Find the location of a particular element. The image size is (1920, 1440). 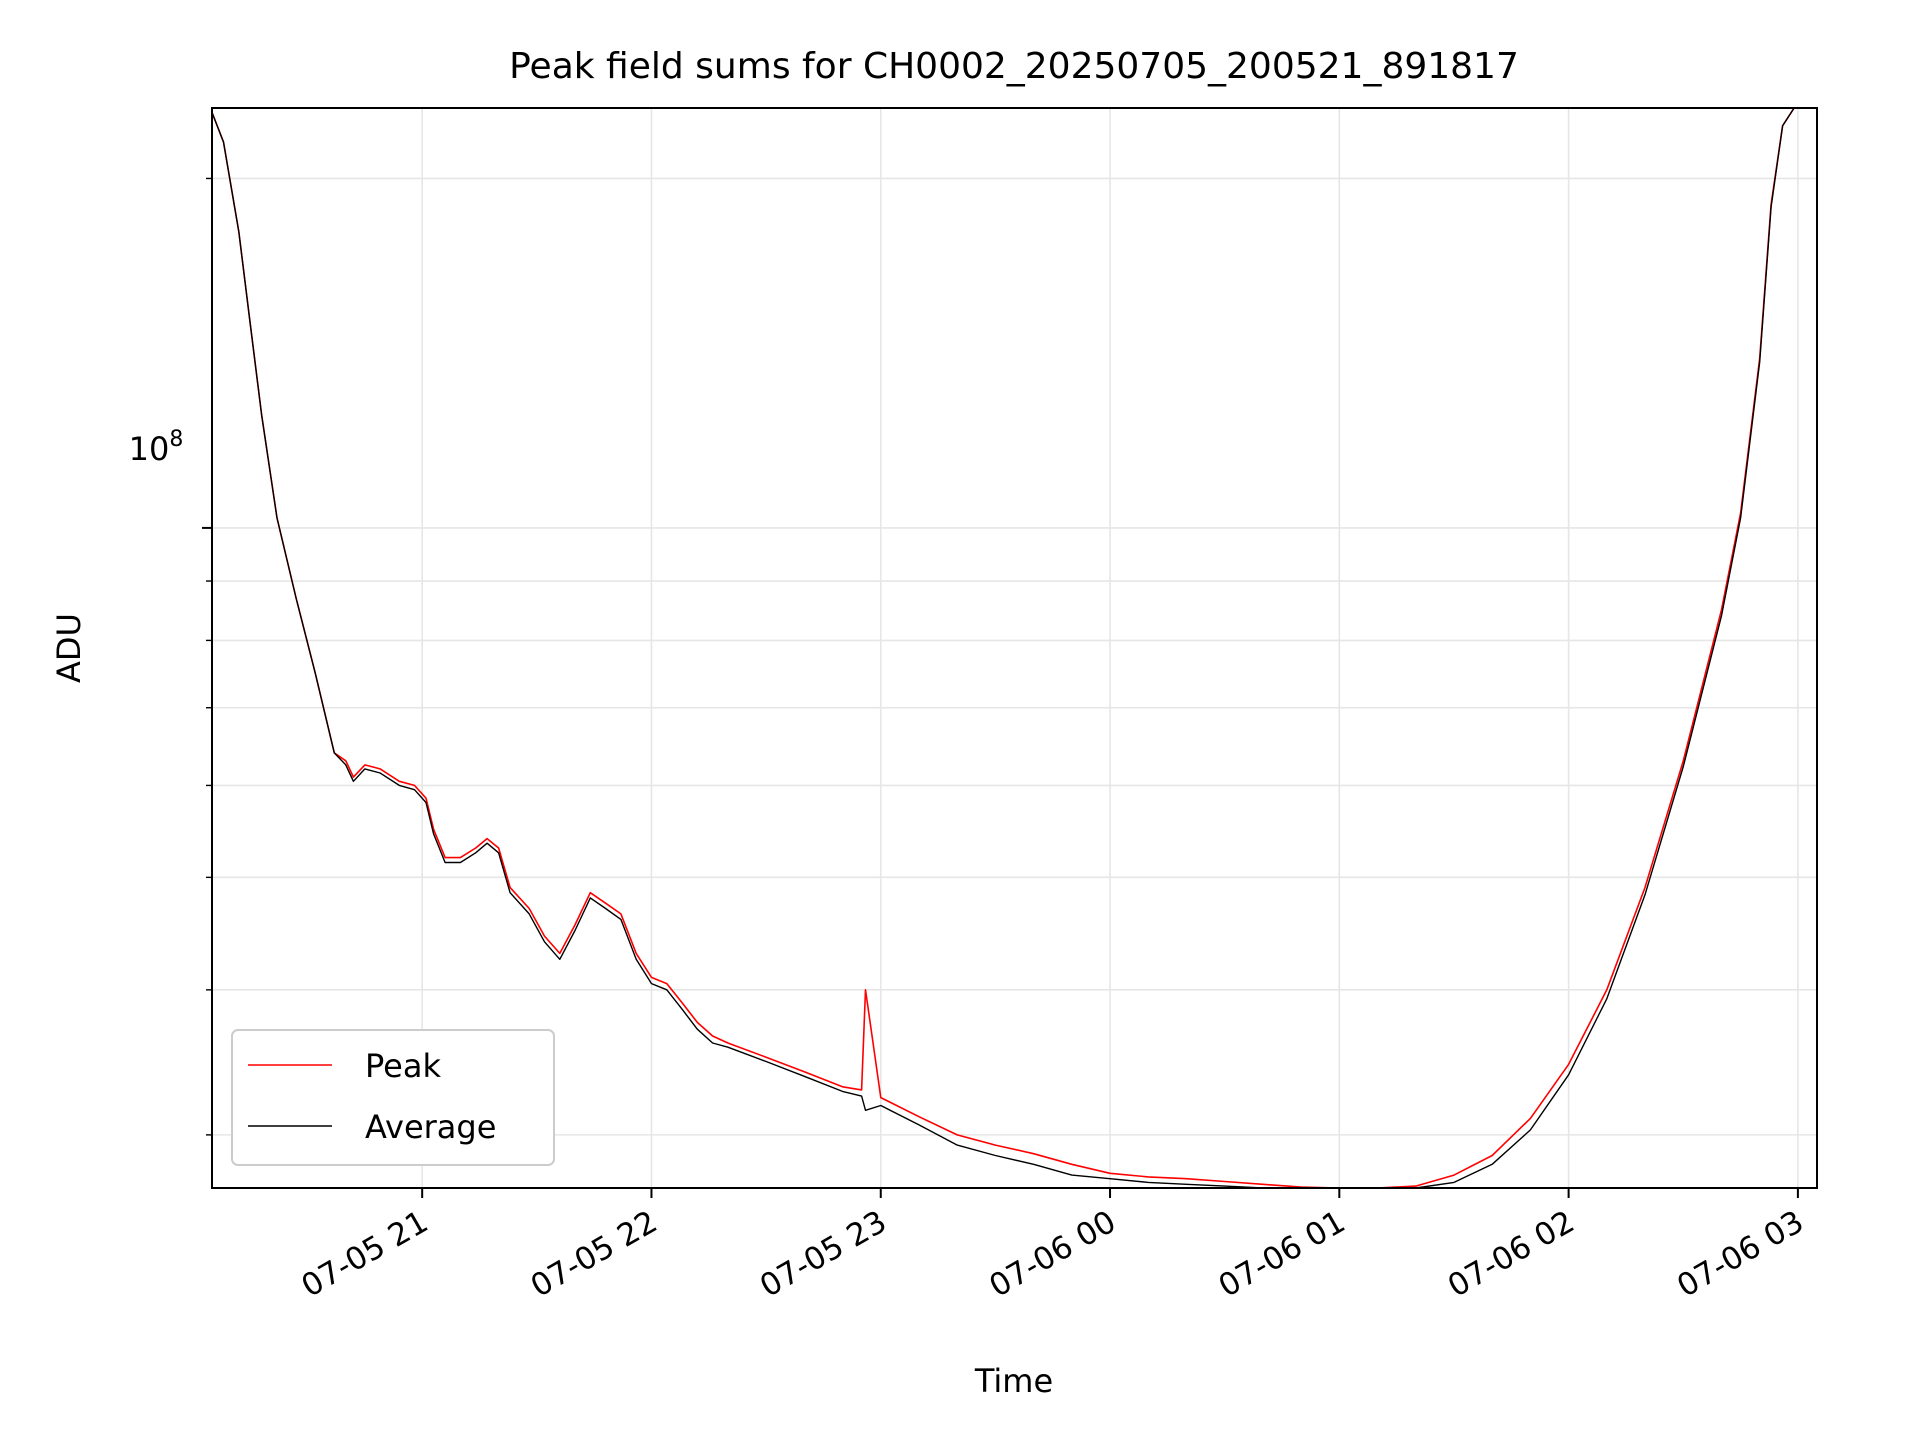

x-tick-label: 07-05 21 is located at coordinates (364, 1254).